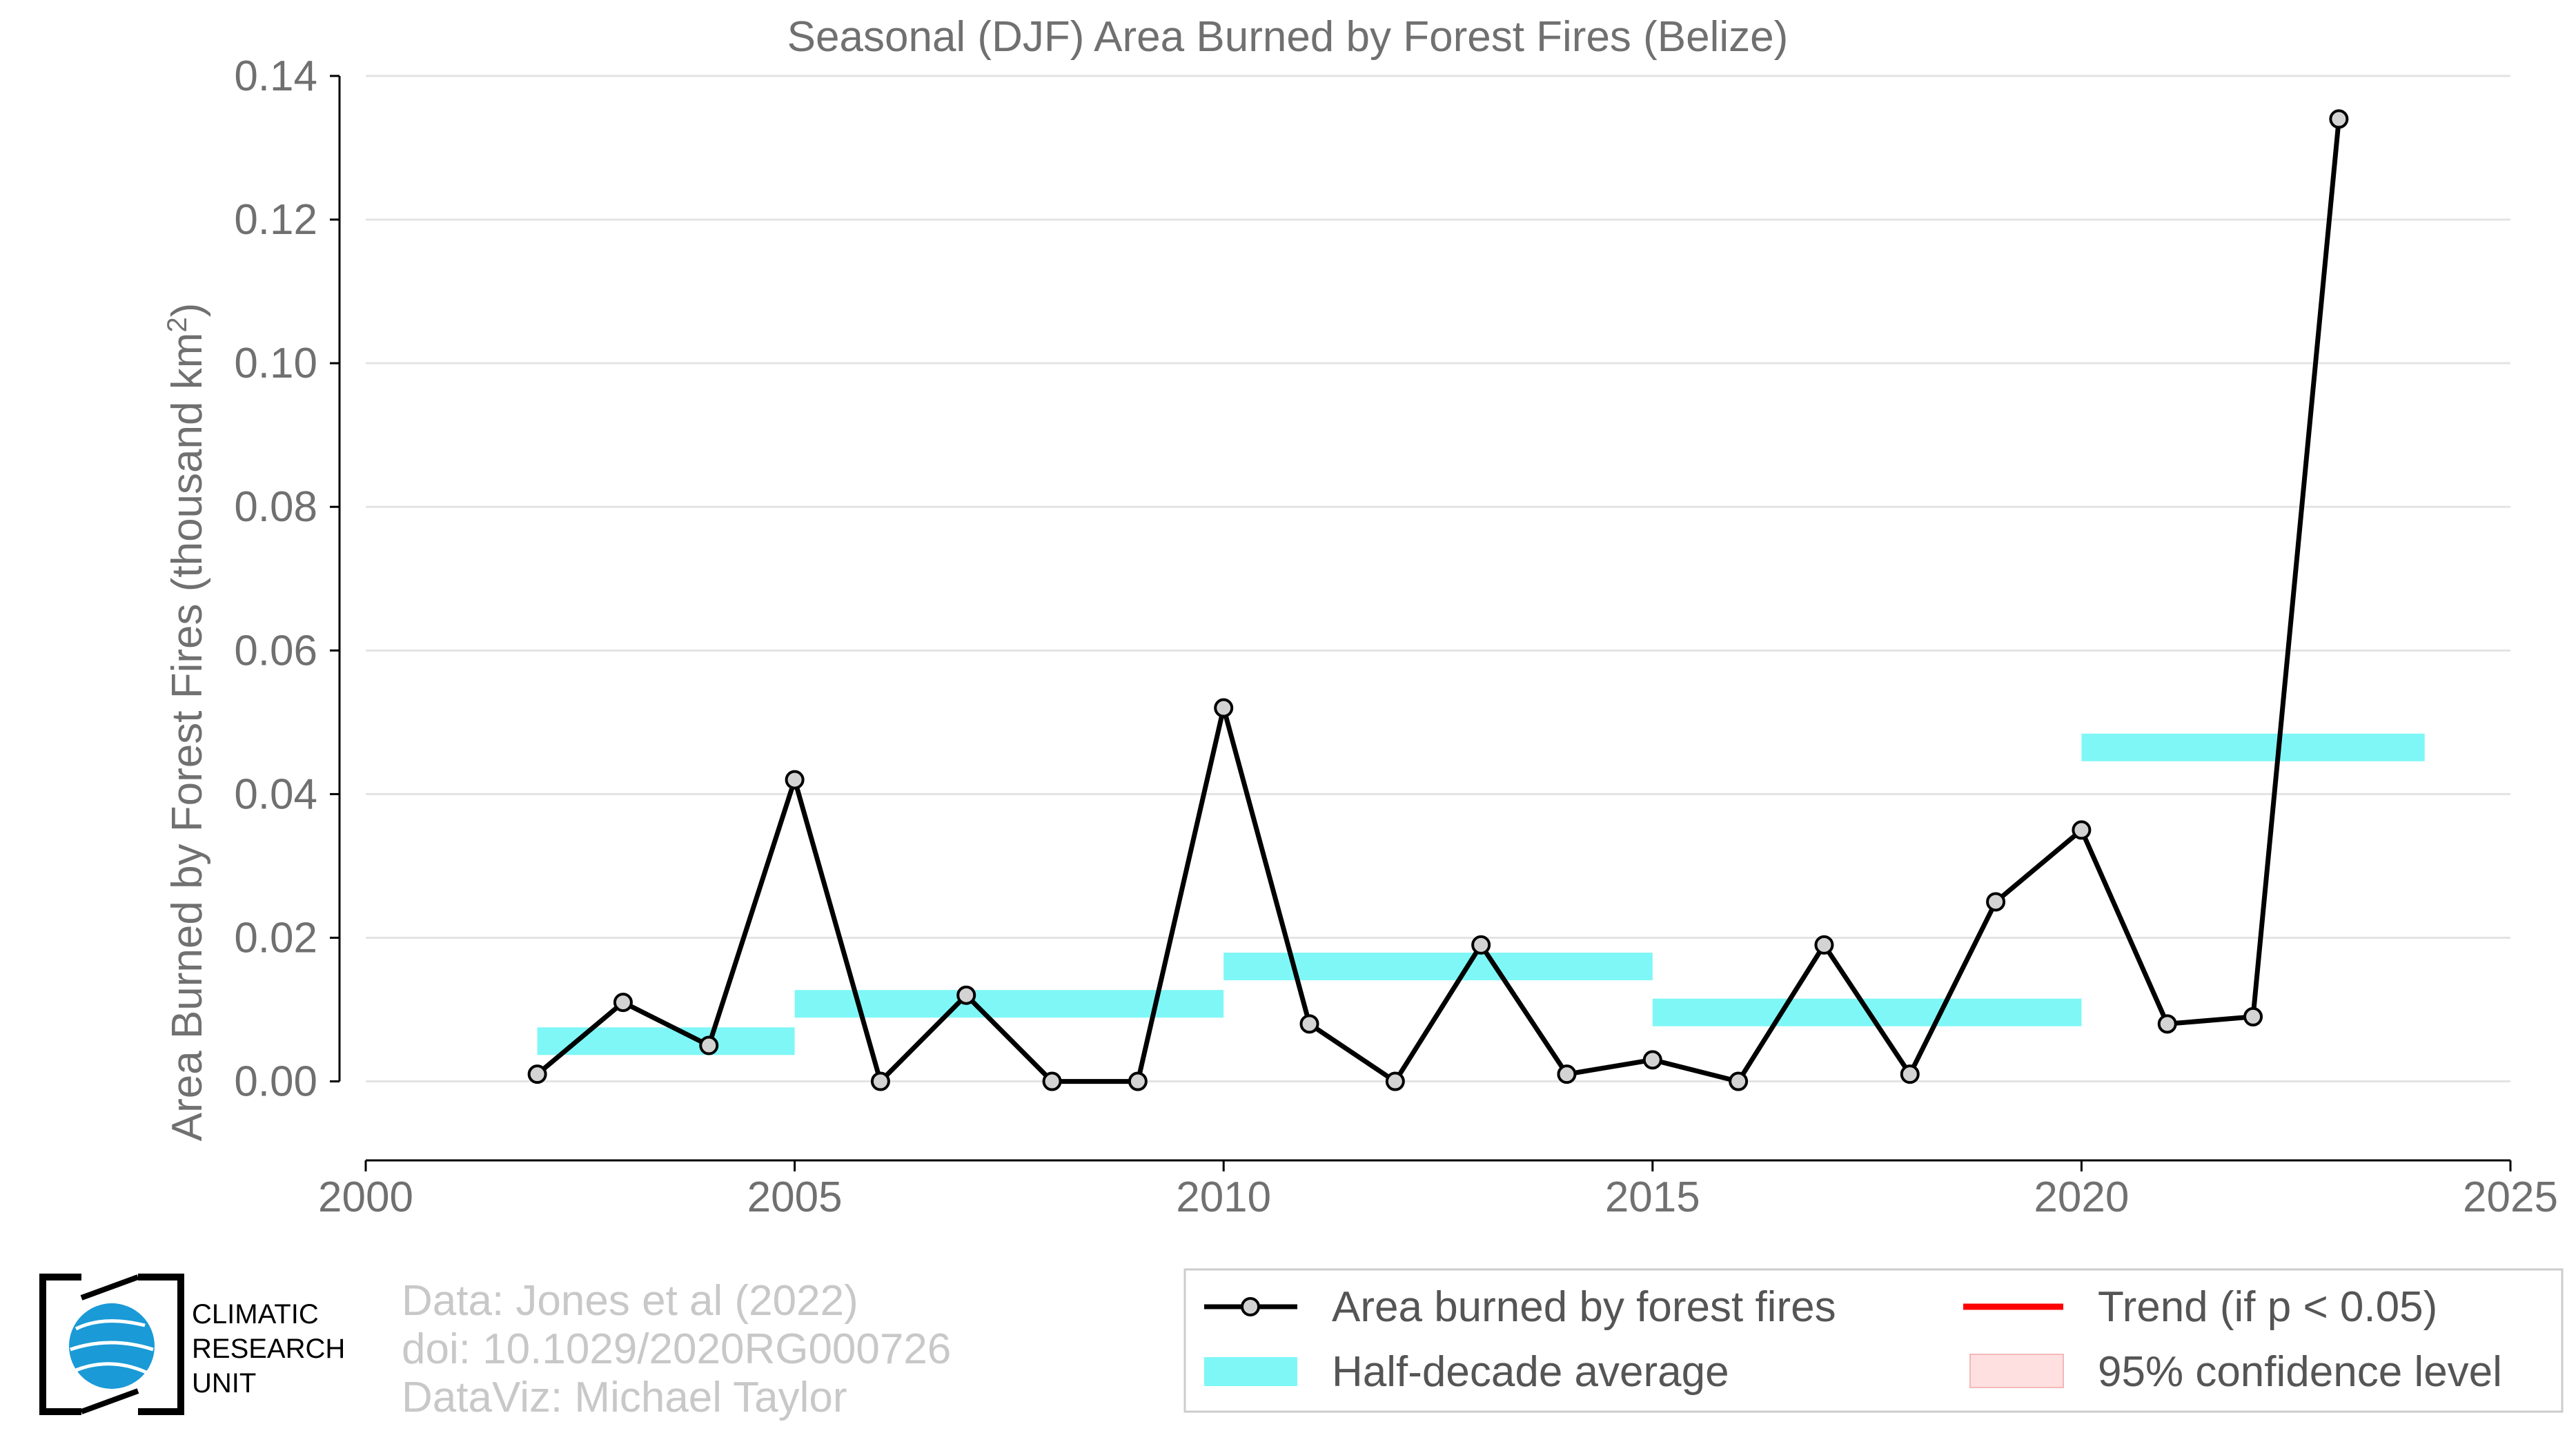 Image resolution: width=2576 pixels, height=1451 pixels. Describe the element at coordinates (275, 220) in the screenshot. I see `y-tick-label: 0.12` at that location.